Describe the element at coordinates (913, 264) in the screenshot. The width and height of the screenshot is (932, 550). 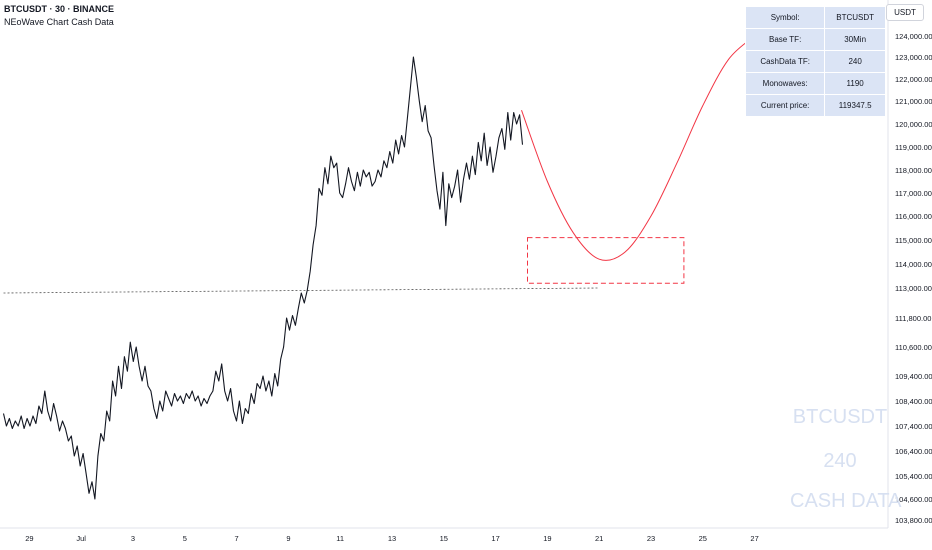
I see `y-tick-label: 114,000.00` at that location.